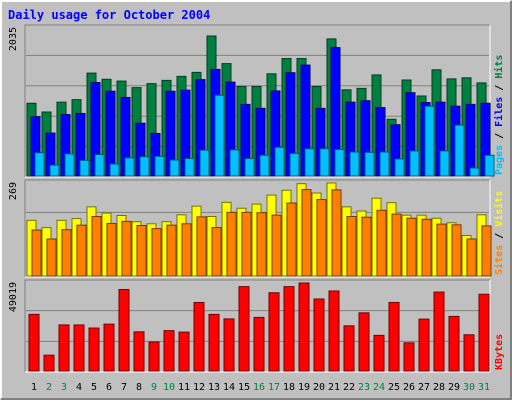 This screenshot has height=404, width=512. Describe the element at coordinates (439, 387) in the screenshot. I see `day-label-28: 28` at that location.